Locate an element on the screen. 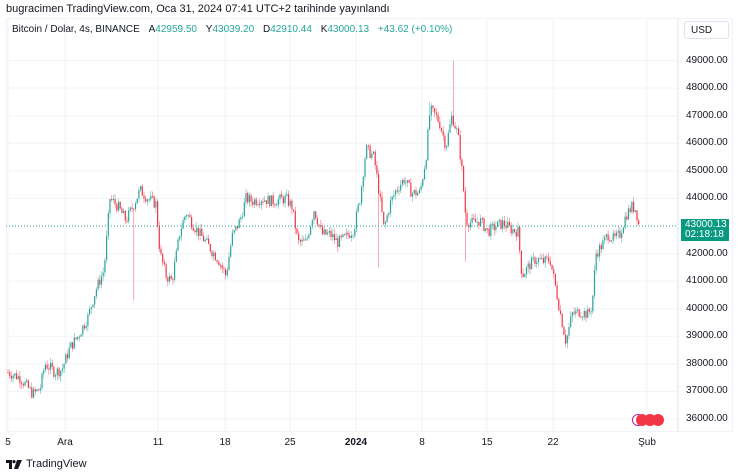  price-tick-label: 47000.00 is located at coordinates (707, 115).